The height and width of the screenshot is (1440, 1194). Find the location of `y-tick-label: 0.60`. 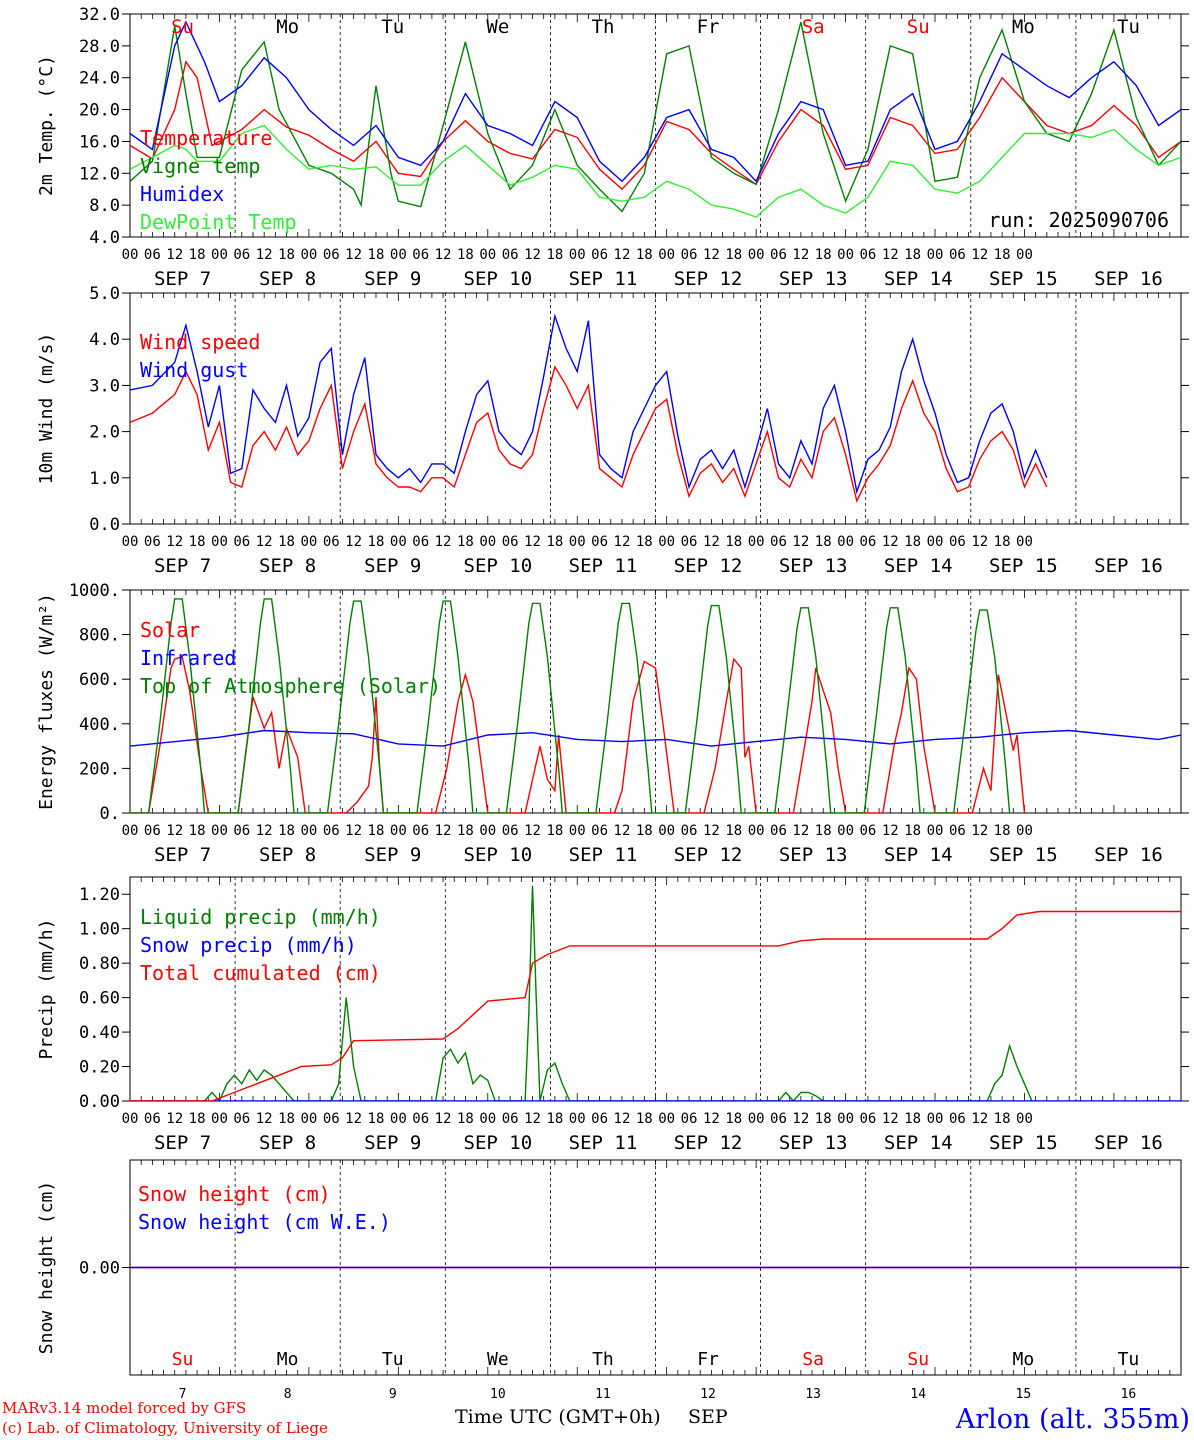

y-tick-label: 0.60 is located at coordinates (99, 999).